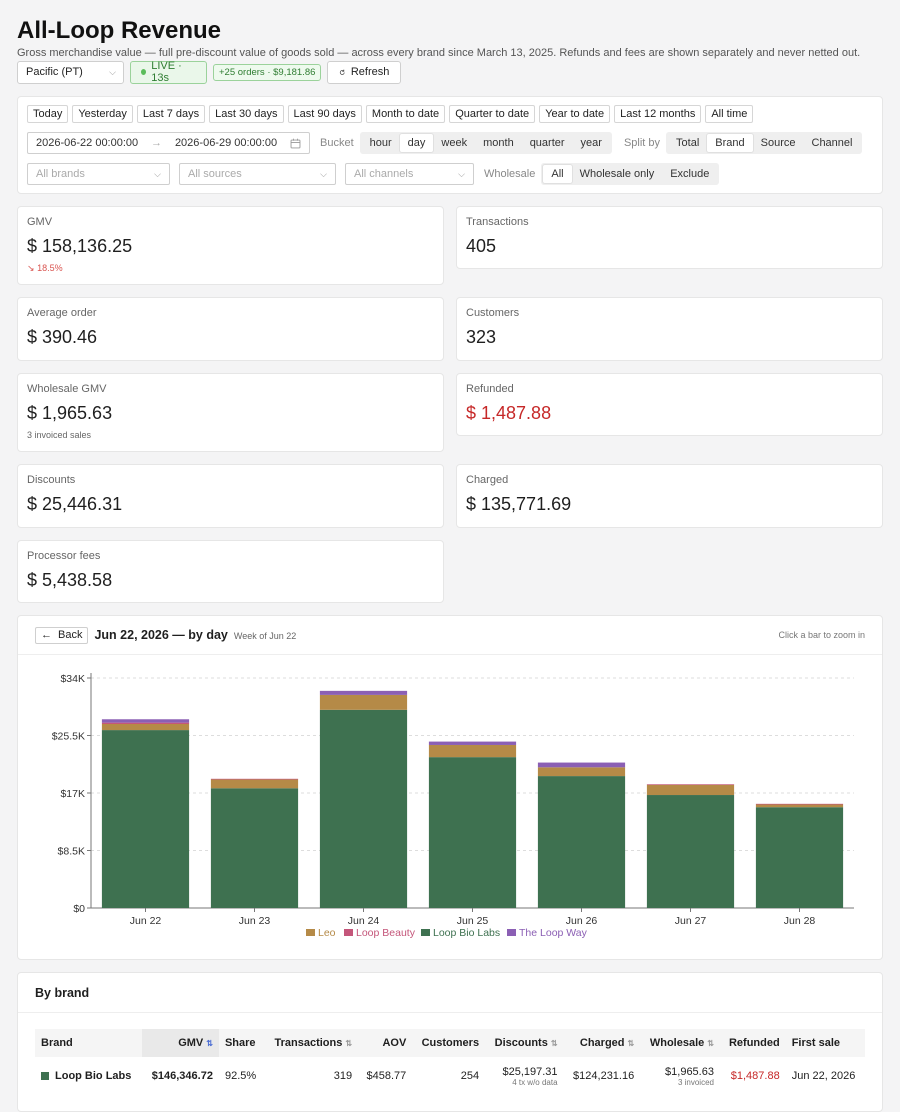 This screenshot has width=900, height=1112. I want to click on refresh-button: Refresh, so click(364, 72).